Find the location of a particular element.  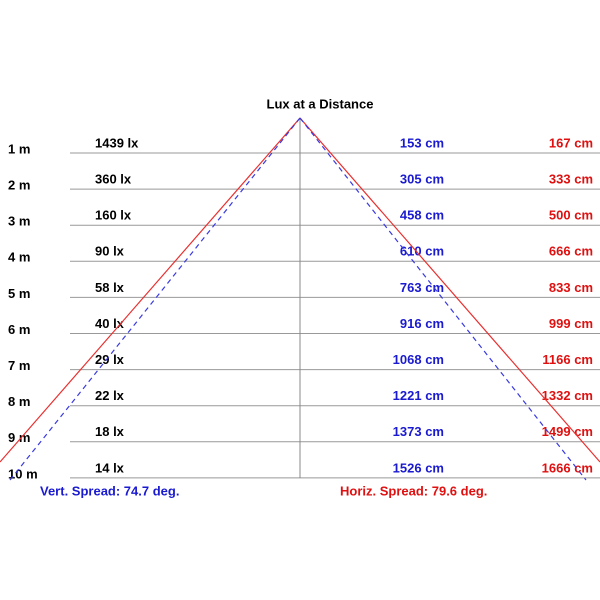

horizontal-spread: Horiz. Spread: 79.6 deg. is located at coordinates (413, 490).